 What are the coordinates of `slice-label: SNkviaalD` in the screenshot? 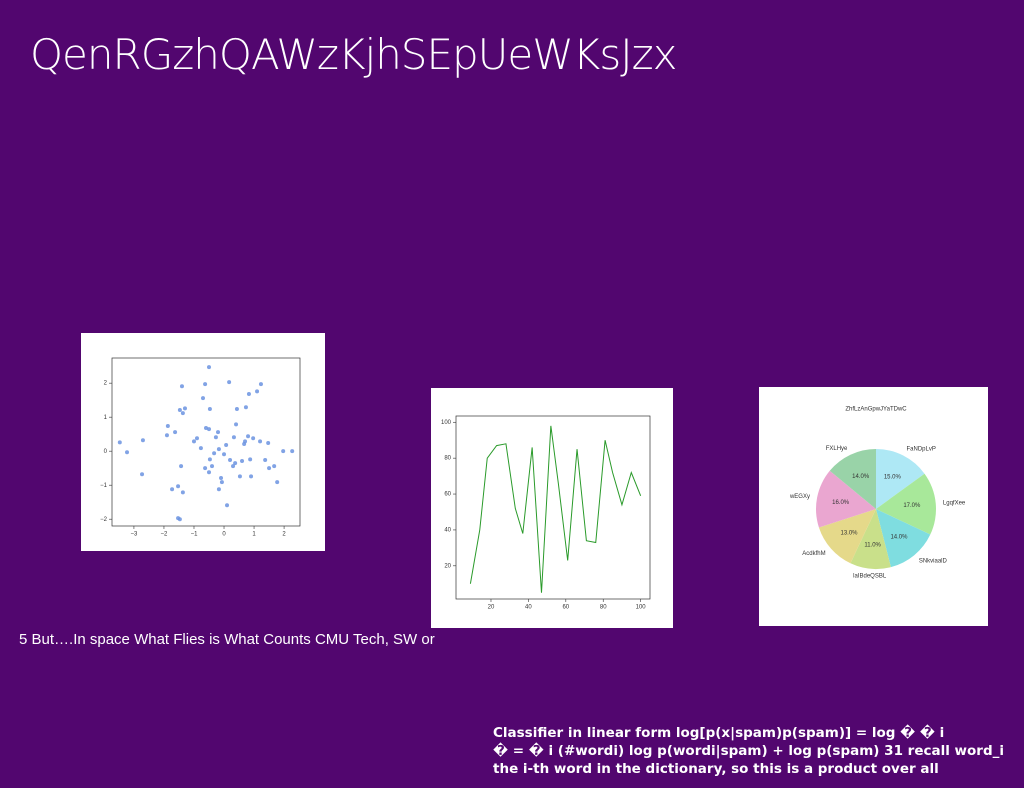 It's located at (933, 561).